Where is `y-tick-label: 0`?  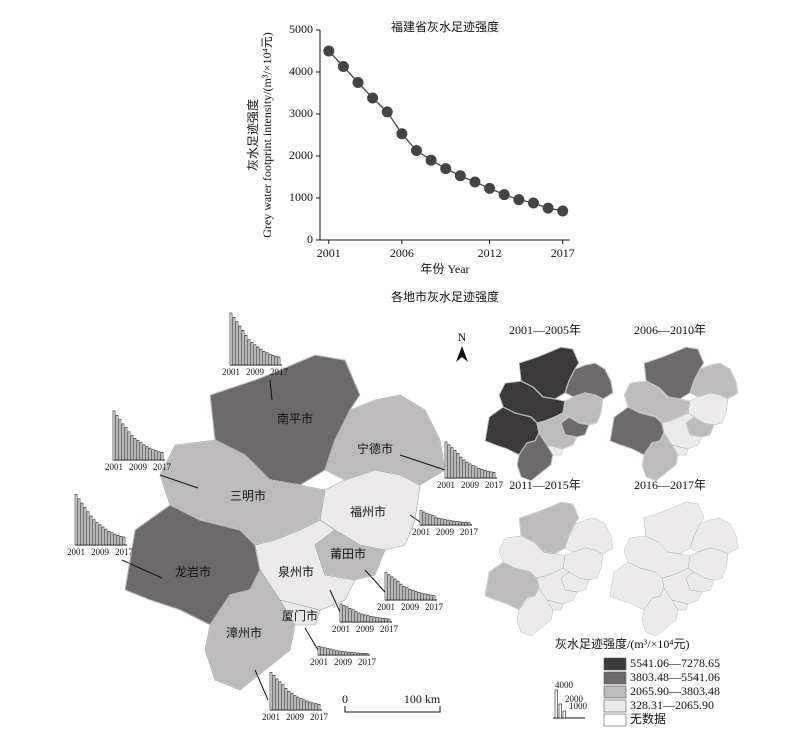
y-tick-label: 0 is located at coordinates (310, 239).